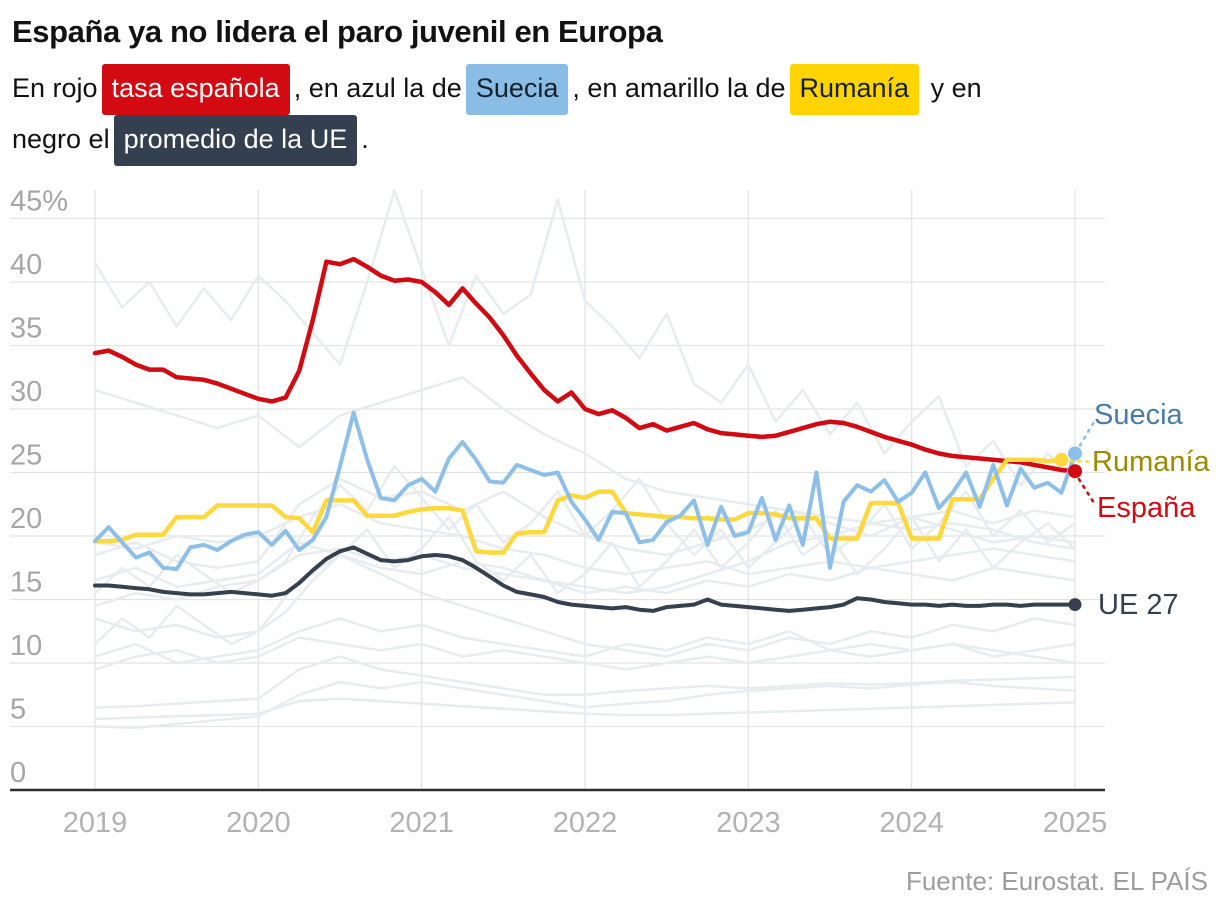 Image resolution: width=1220 pixels, height=916 pixels. I want to click on subtitle-text-2: , en azul la de, so click(377, 88).